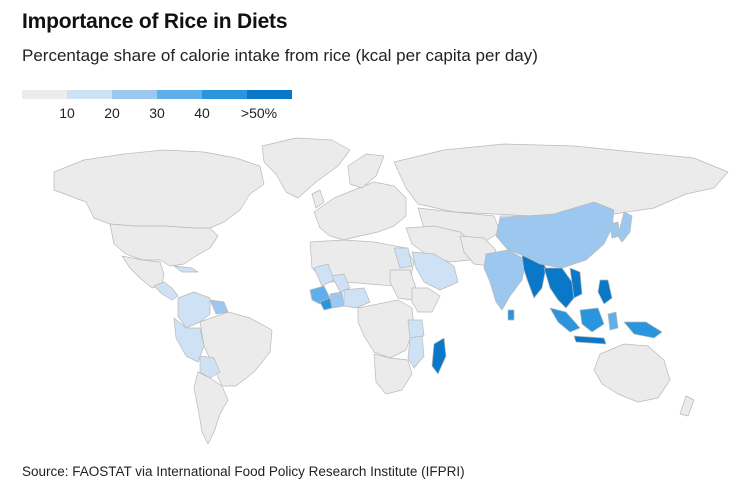  What do you see at coordinates (625, 227) in the screenshot?
I see `country-japan` at bounding box center [625, 227].